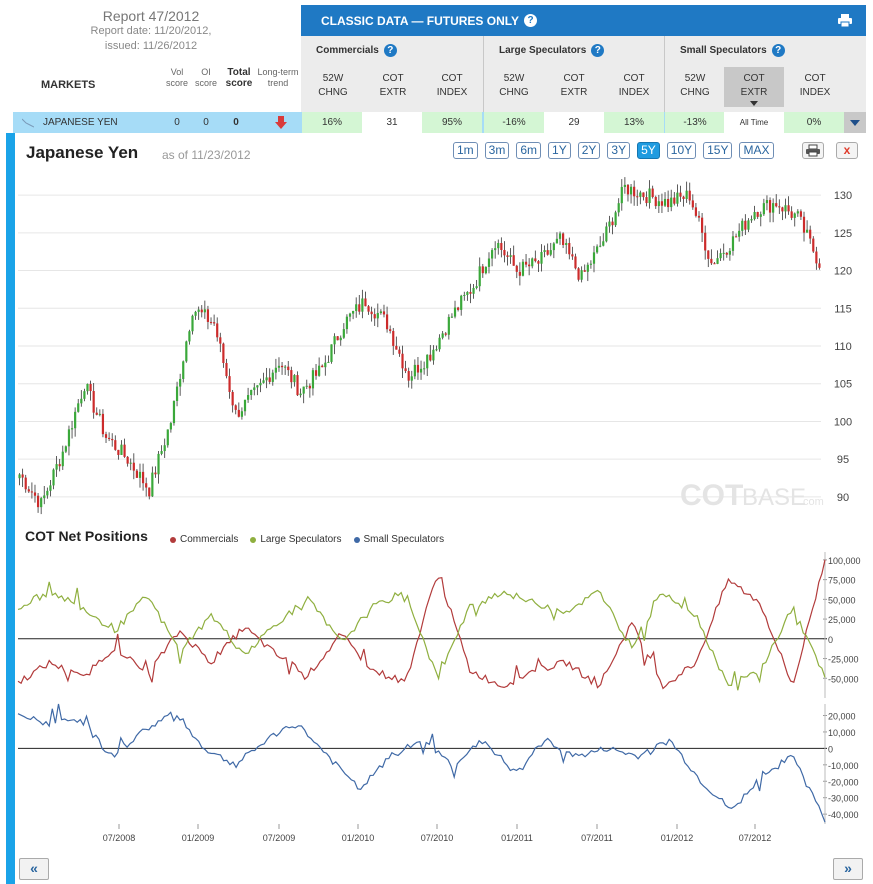  I want to click on long-term-trend-header: Long-term trend, so click(278, 77).